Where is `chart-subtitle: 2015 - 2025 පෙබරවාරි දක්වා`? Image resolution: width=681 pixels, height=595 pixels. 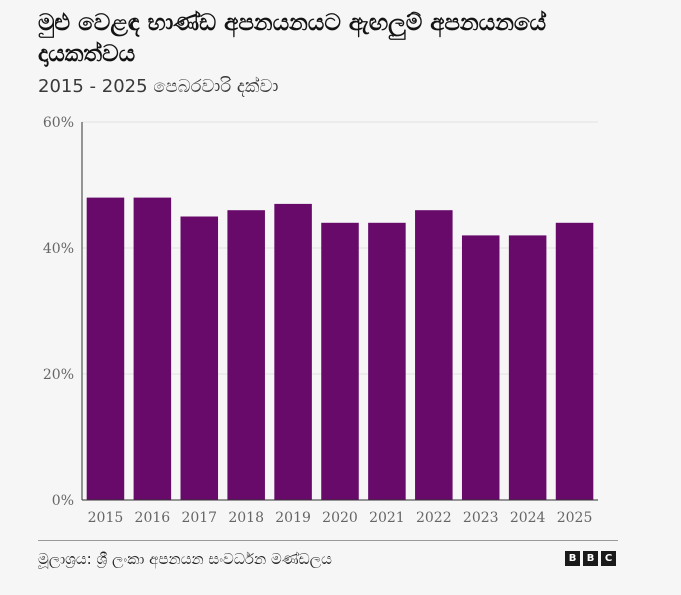 chart-subtitle: 2015 - 2025 පෙබරවාරි දක්වා is located at coordinates (158, 86).